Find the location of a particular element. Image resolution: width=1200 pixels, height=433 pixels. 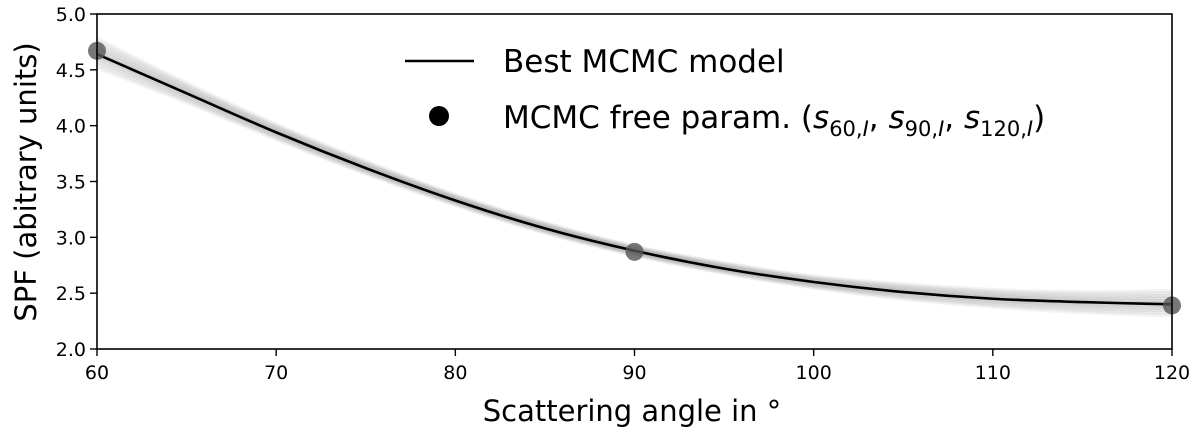

legend-sub90-i: I is located at coordinates (941, 129).